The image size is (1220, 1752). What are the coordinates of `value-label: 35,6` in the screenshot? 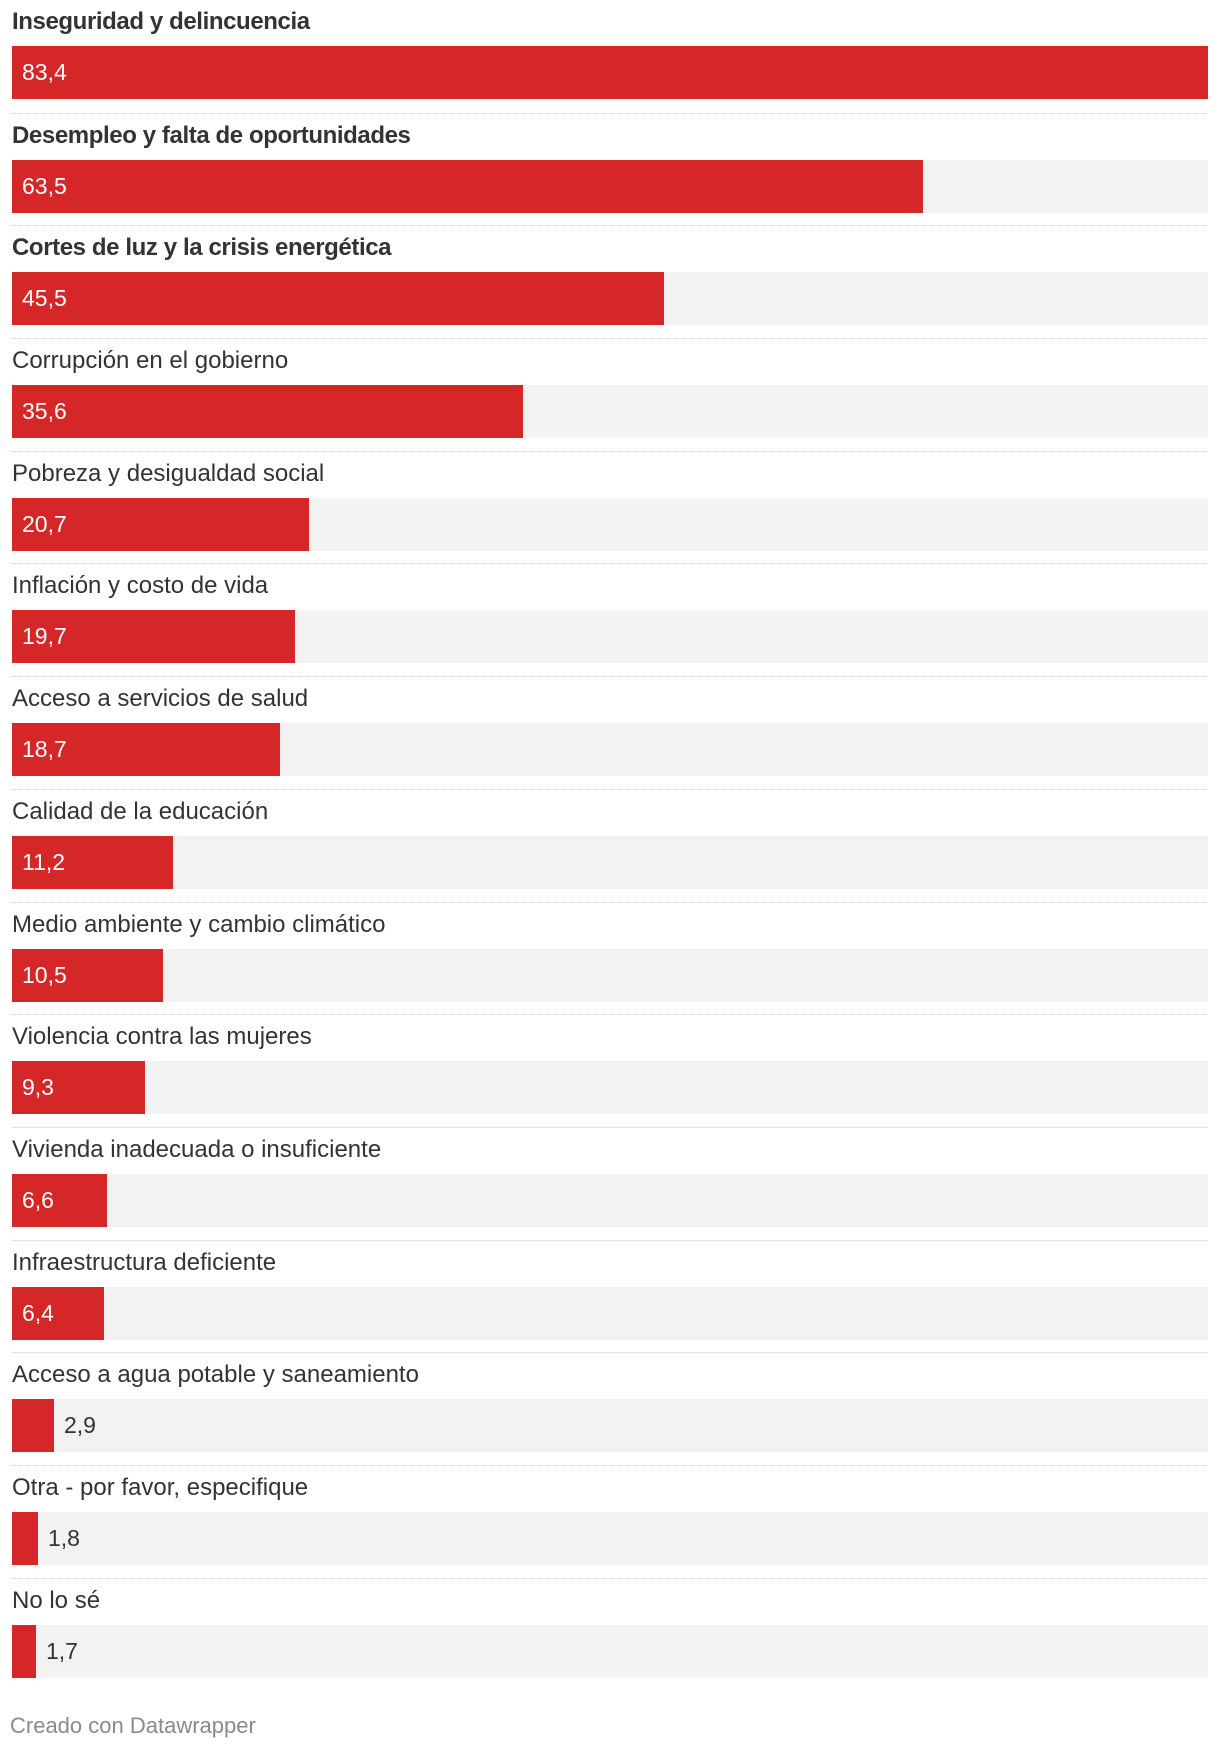 It's located at (44, 411).